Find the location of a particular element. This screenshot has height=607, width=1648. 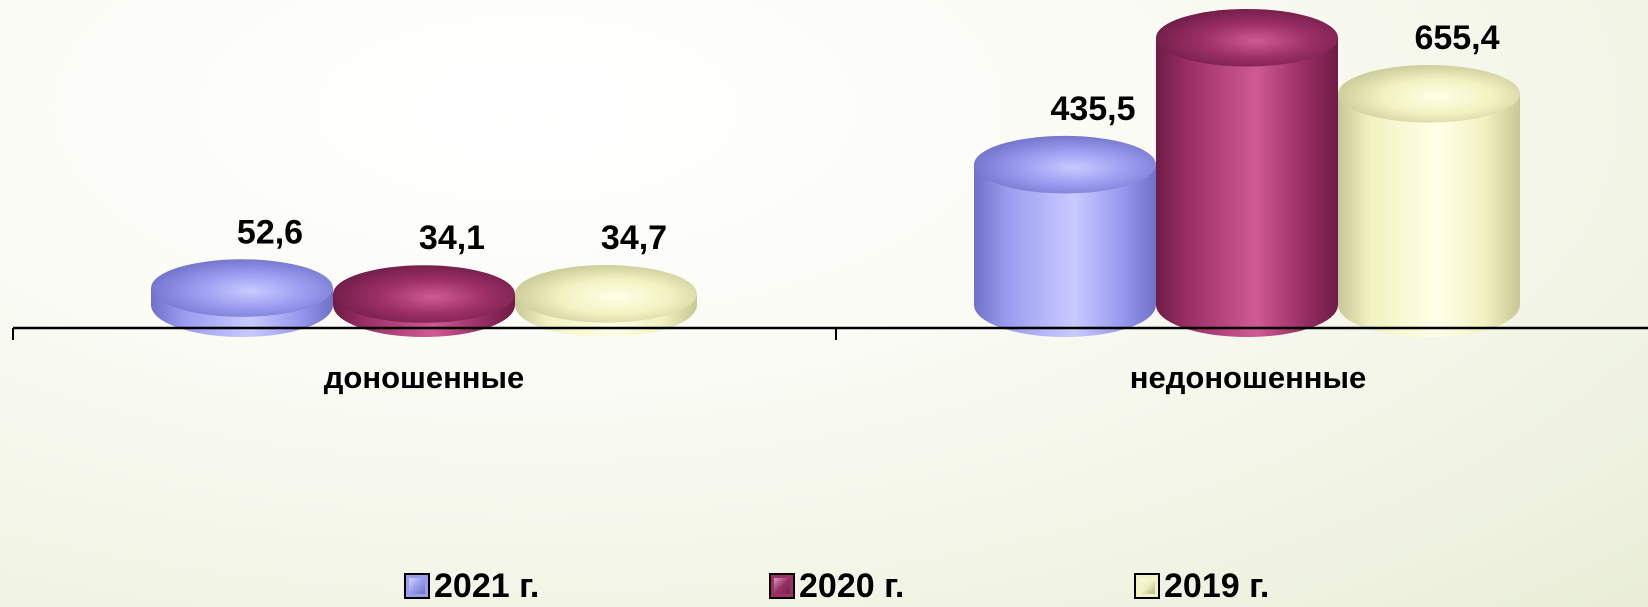

legend-item-0: 2021 г. is located at coordinates (471, 586).